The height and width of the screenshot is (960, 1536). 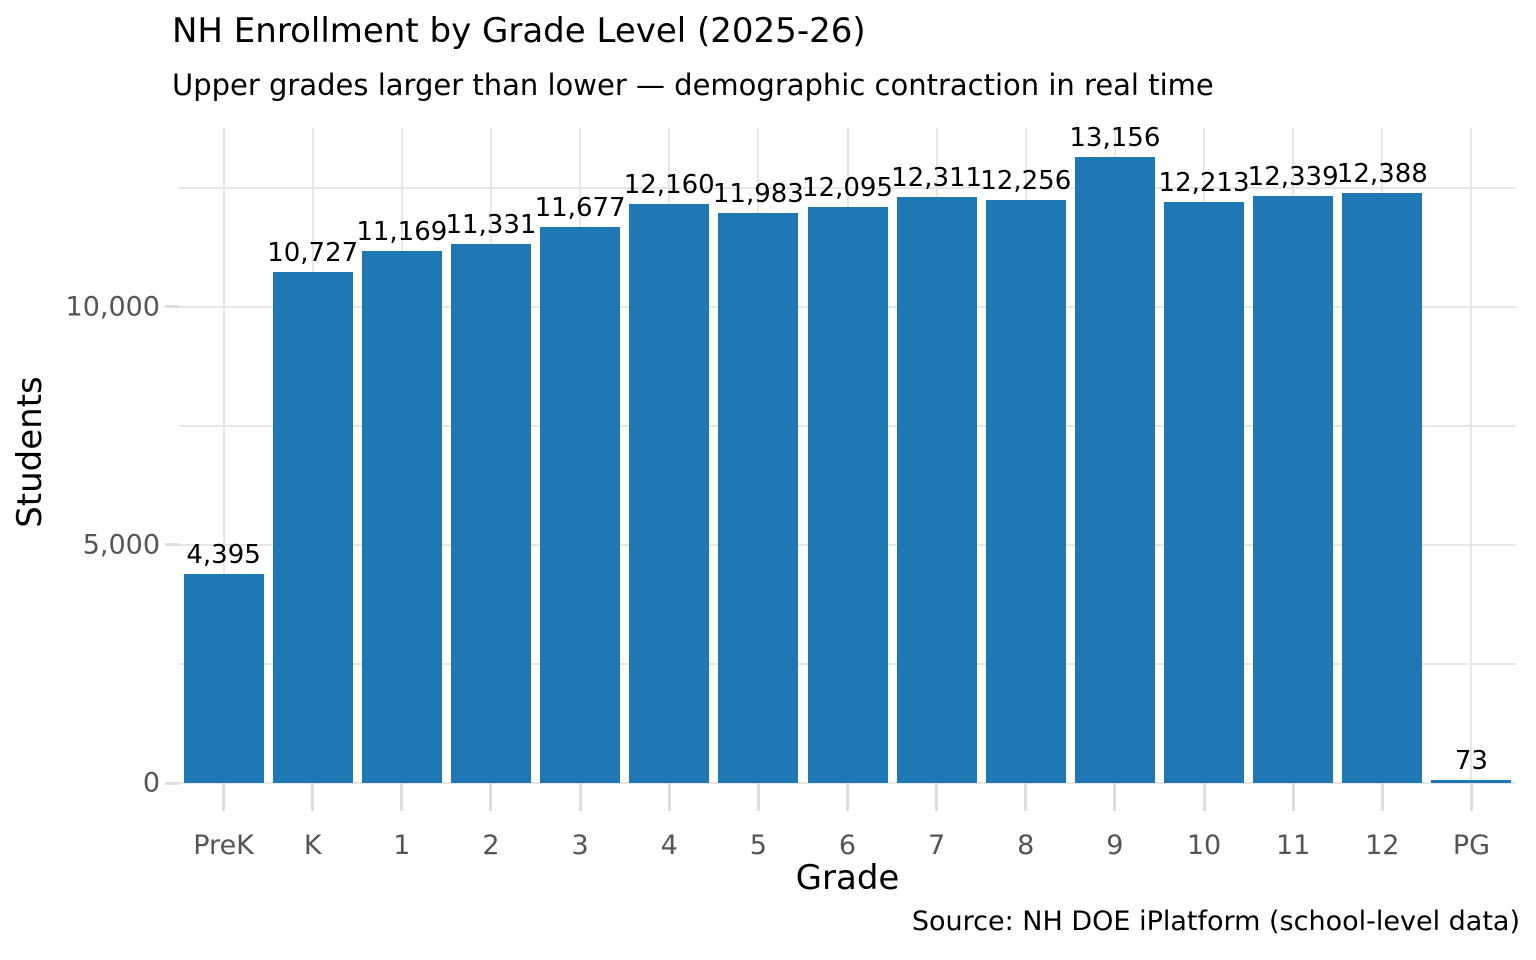 I want to click on y-axis-label: Students, so click(x=30, y=452).